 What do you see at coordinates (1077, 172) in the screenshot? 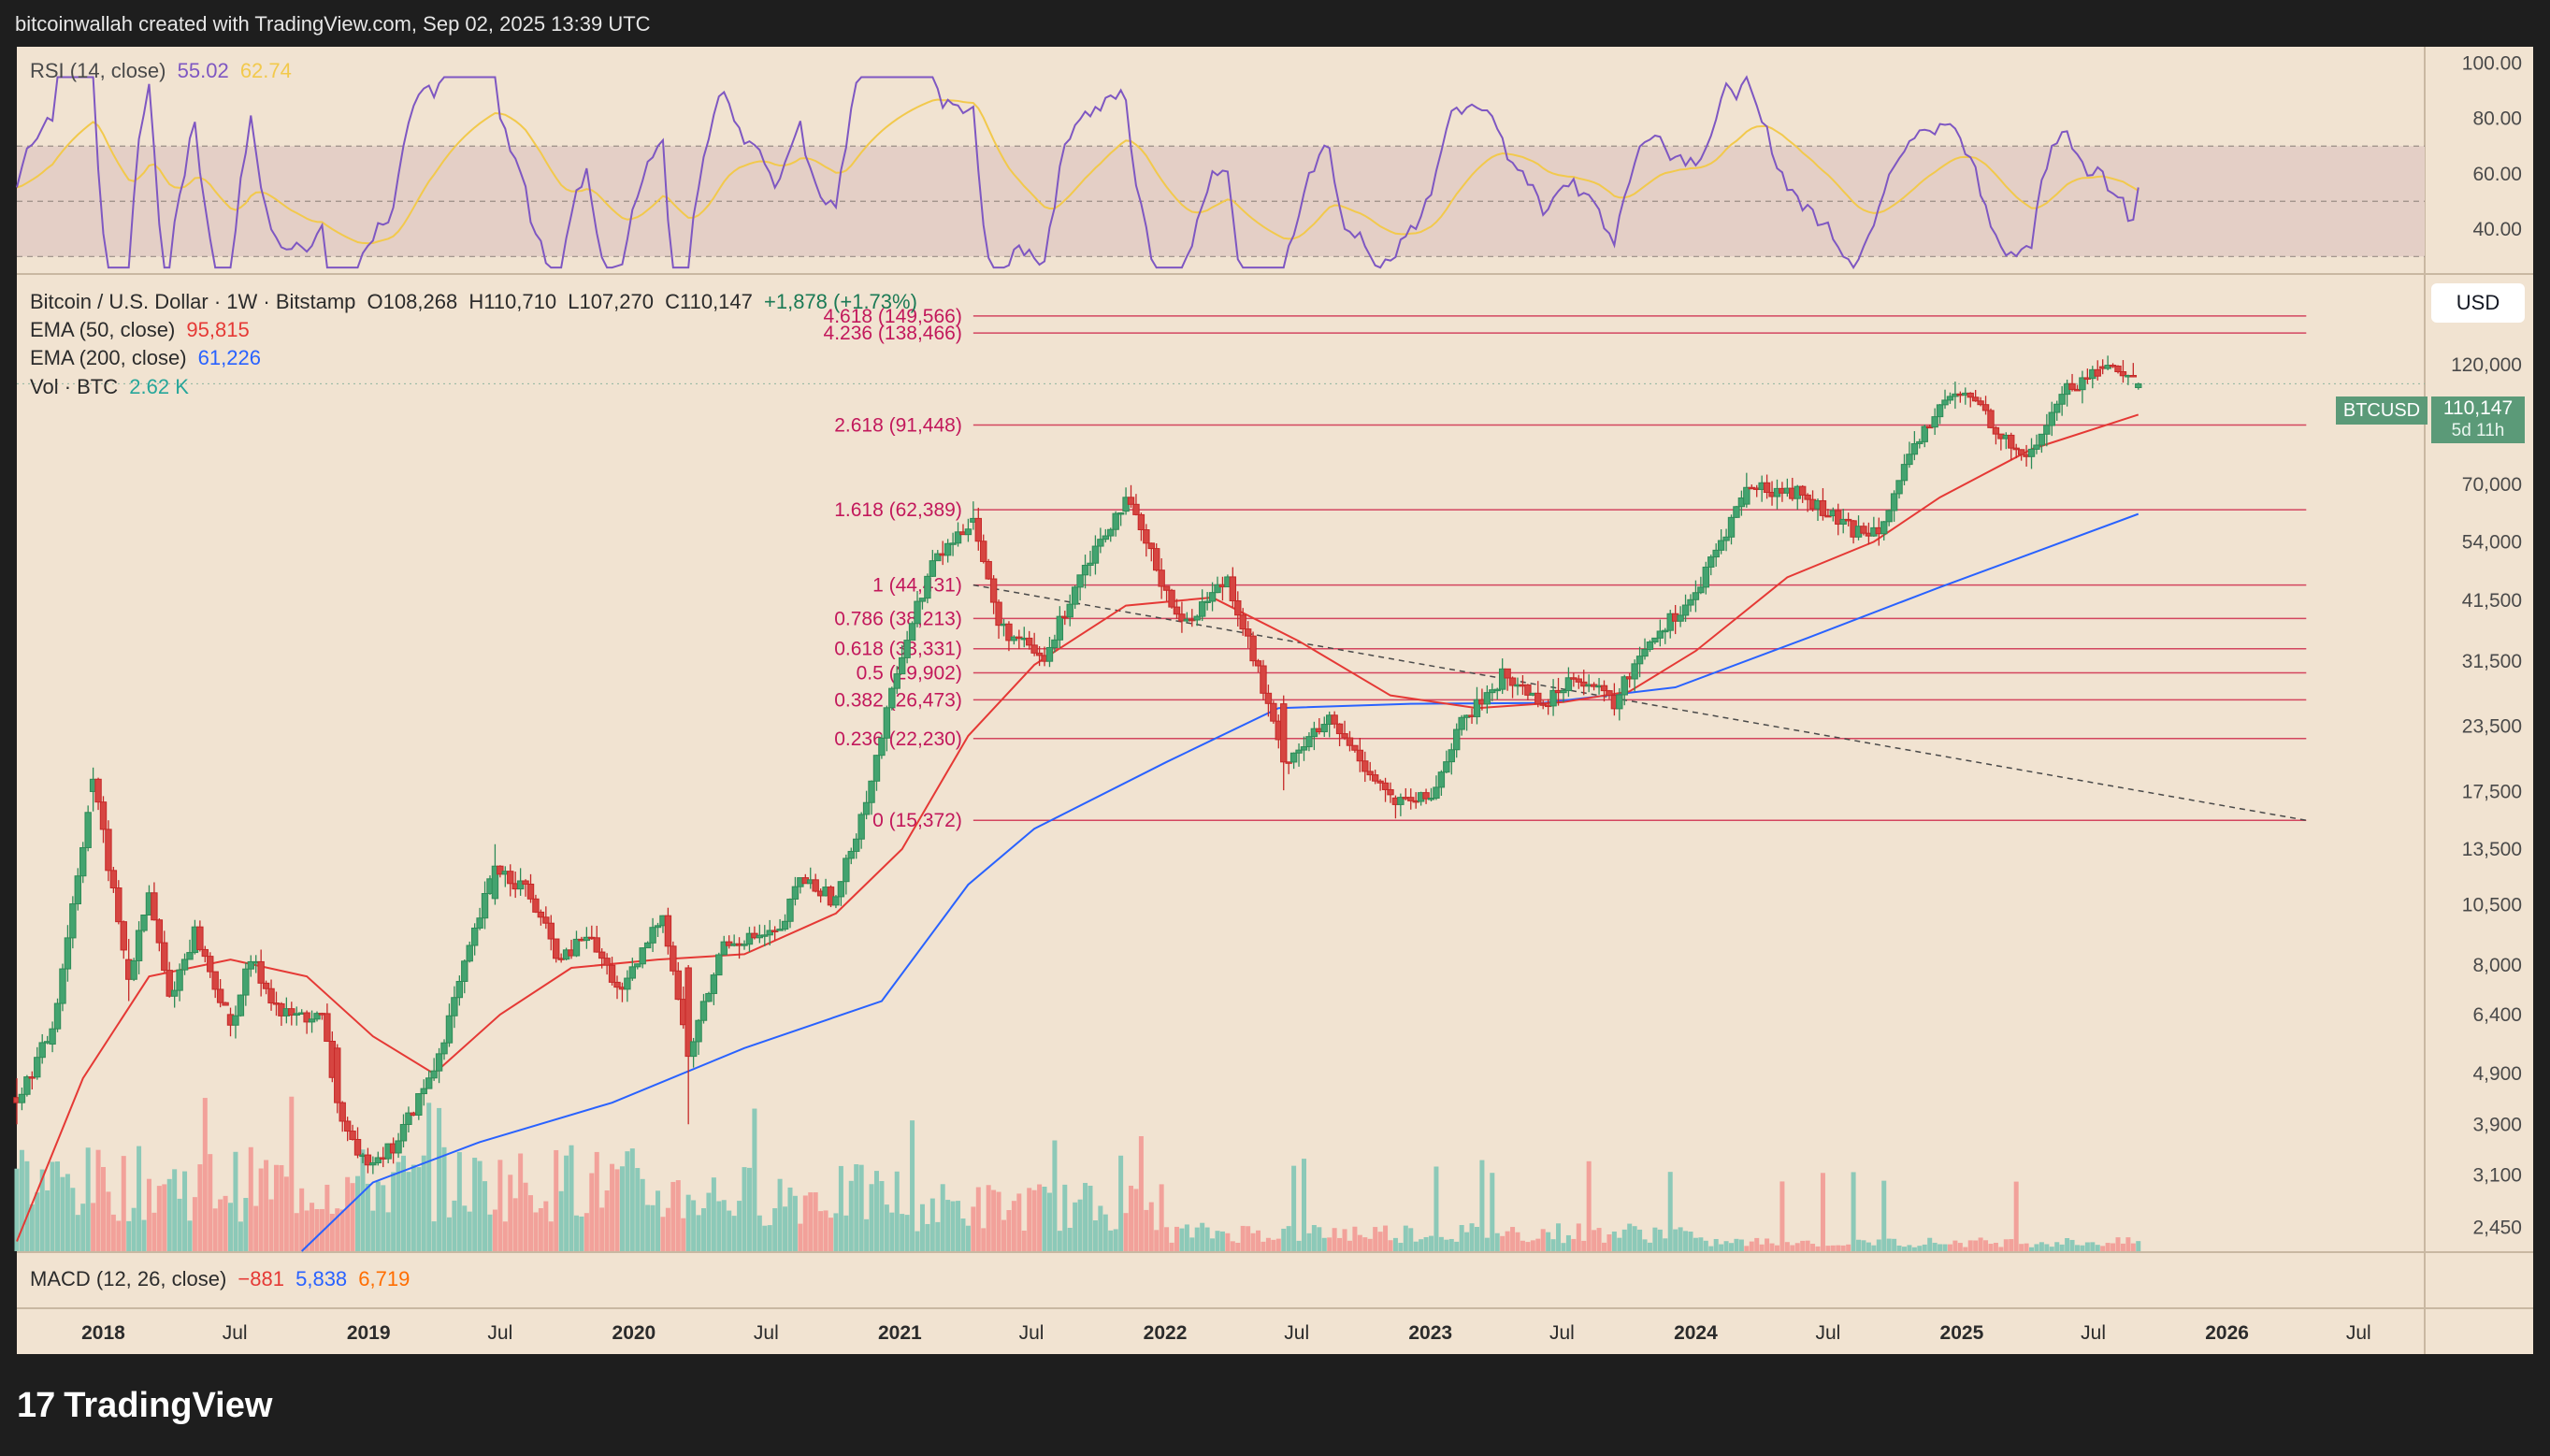
I see `rsi-line` at bounding box center [1077, 172].